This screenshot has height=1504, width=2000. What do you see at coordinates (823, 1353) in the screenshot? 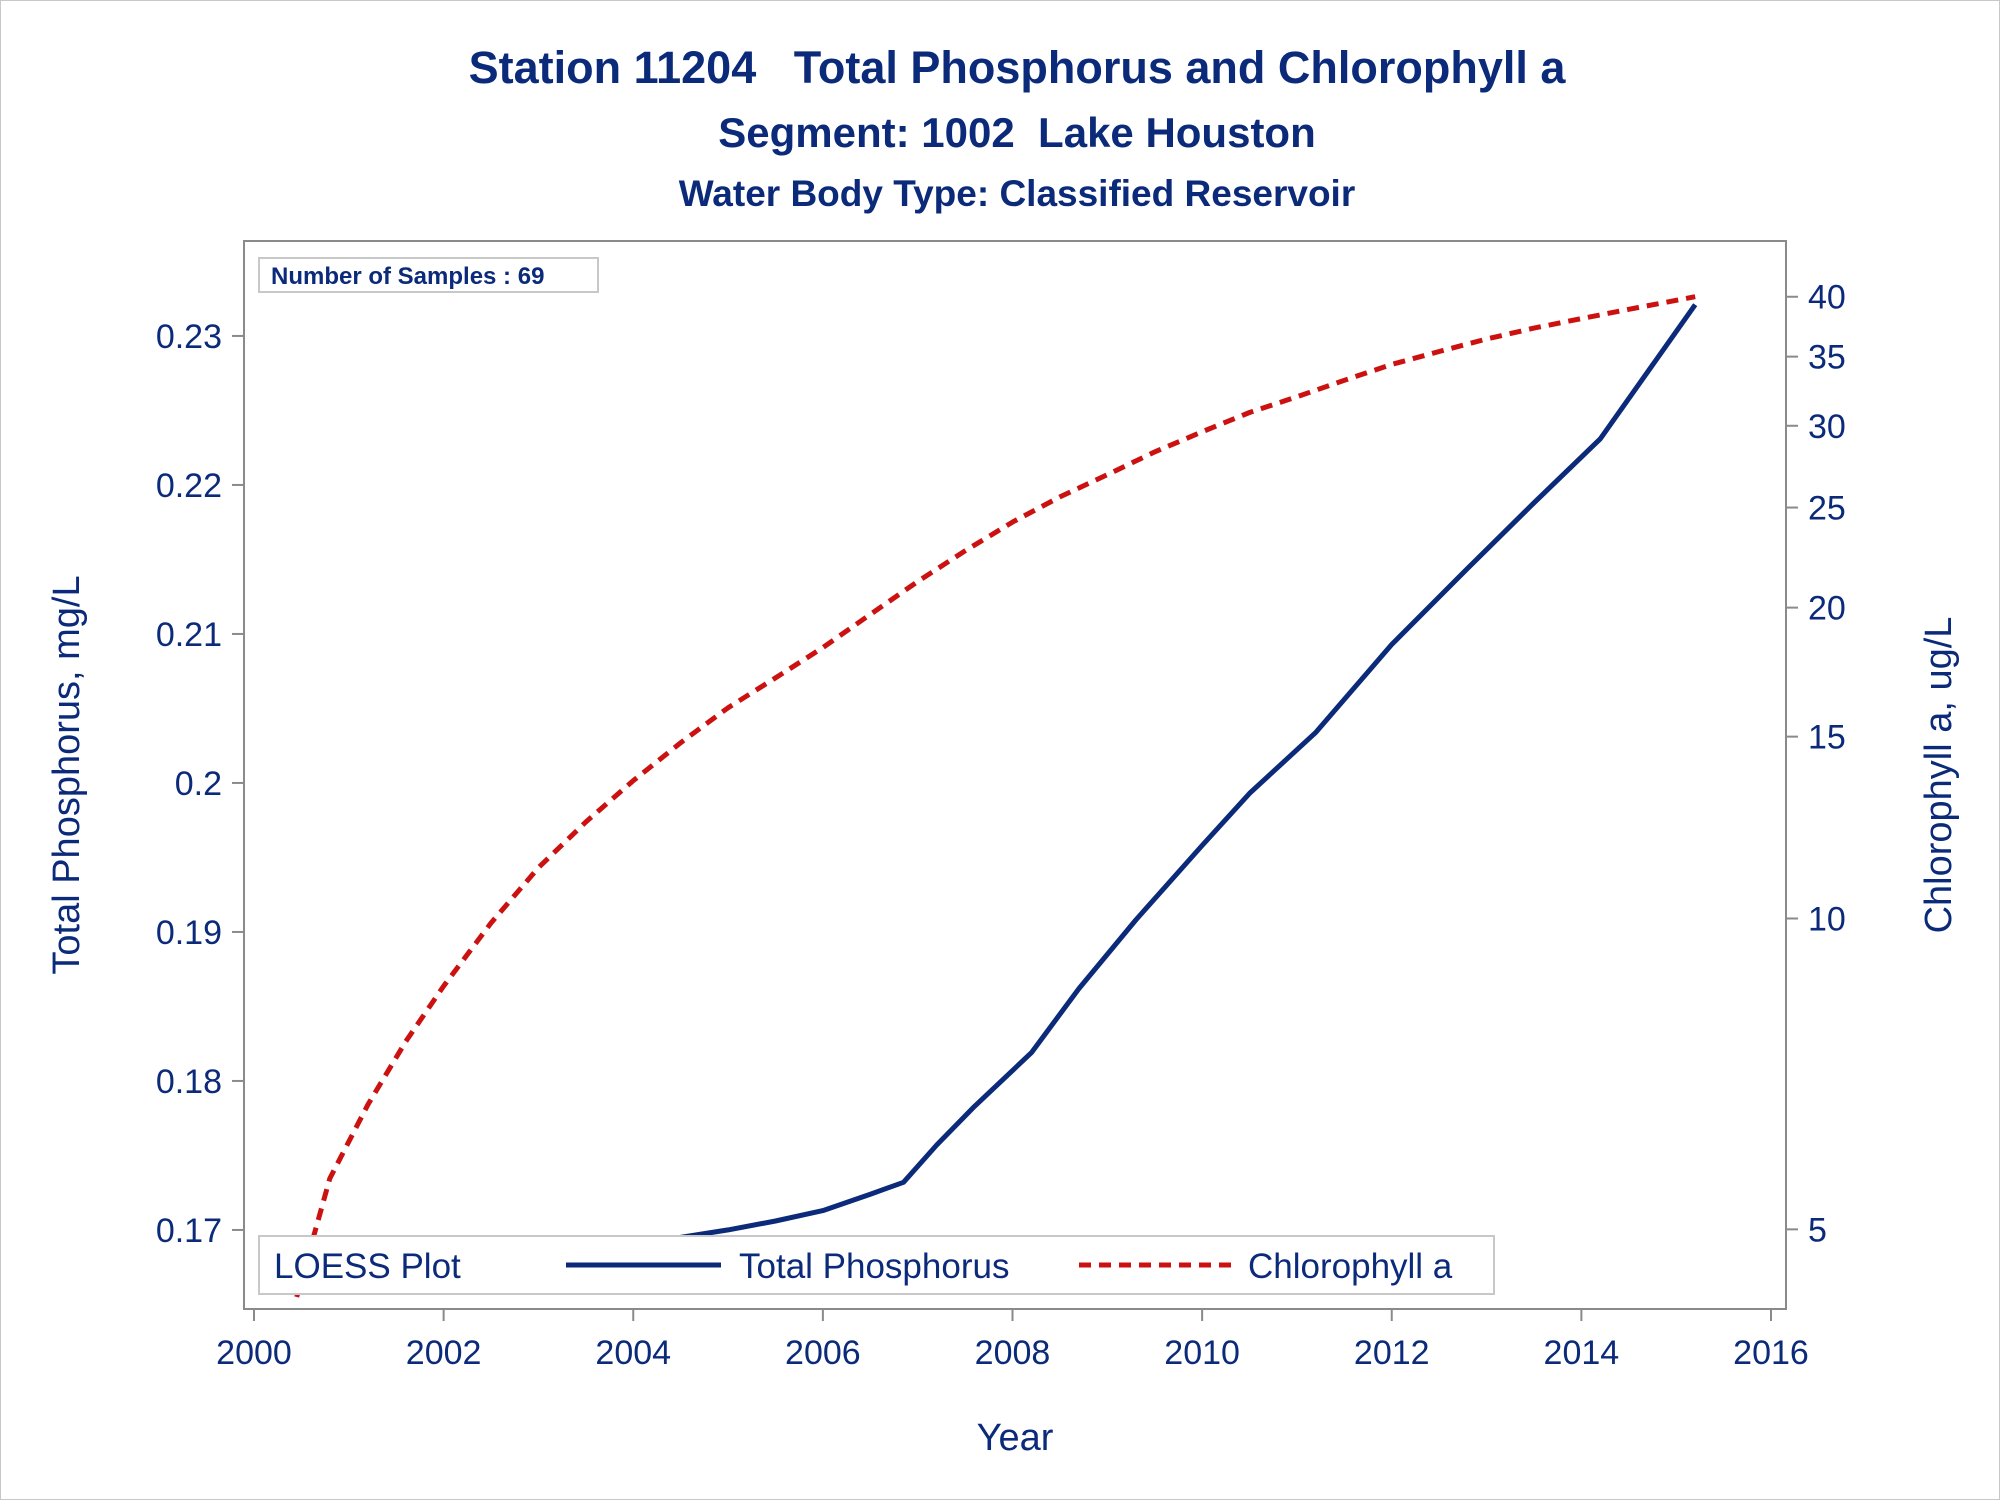
I see `x-tick-label: 2006` at bounding box center [823, 1353].